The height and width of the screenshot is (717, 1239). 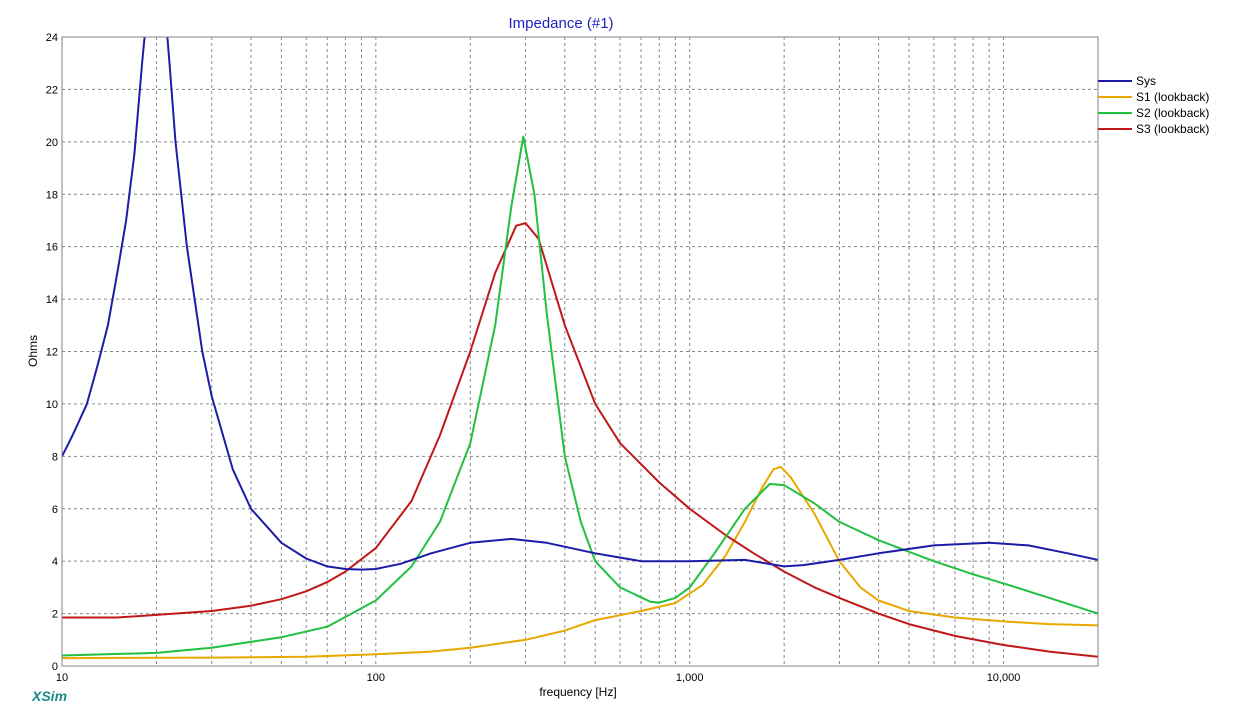 I want to click on legend-label-sys: Sys, so click(x=1146, y=81).